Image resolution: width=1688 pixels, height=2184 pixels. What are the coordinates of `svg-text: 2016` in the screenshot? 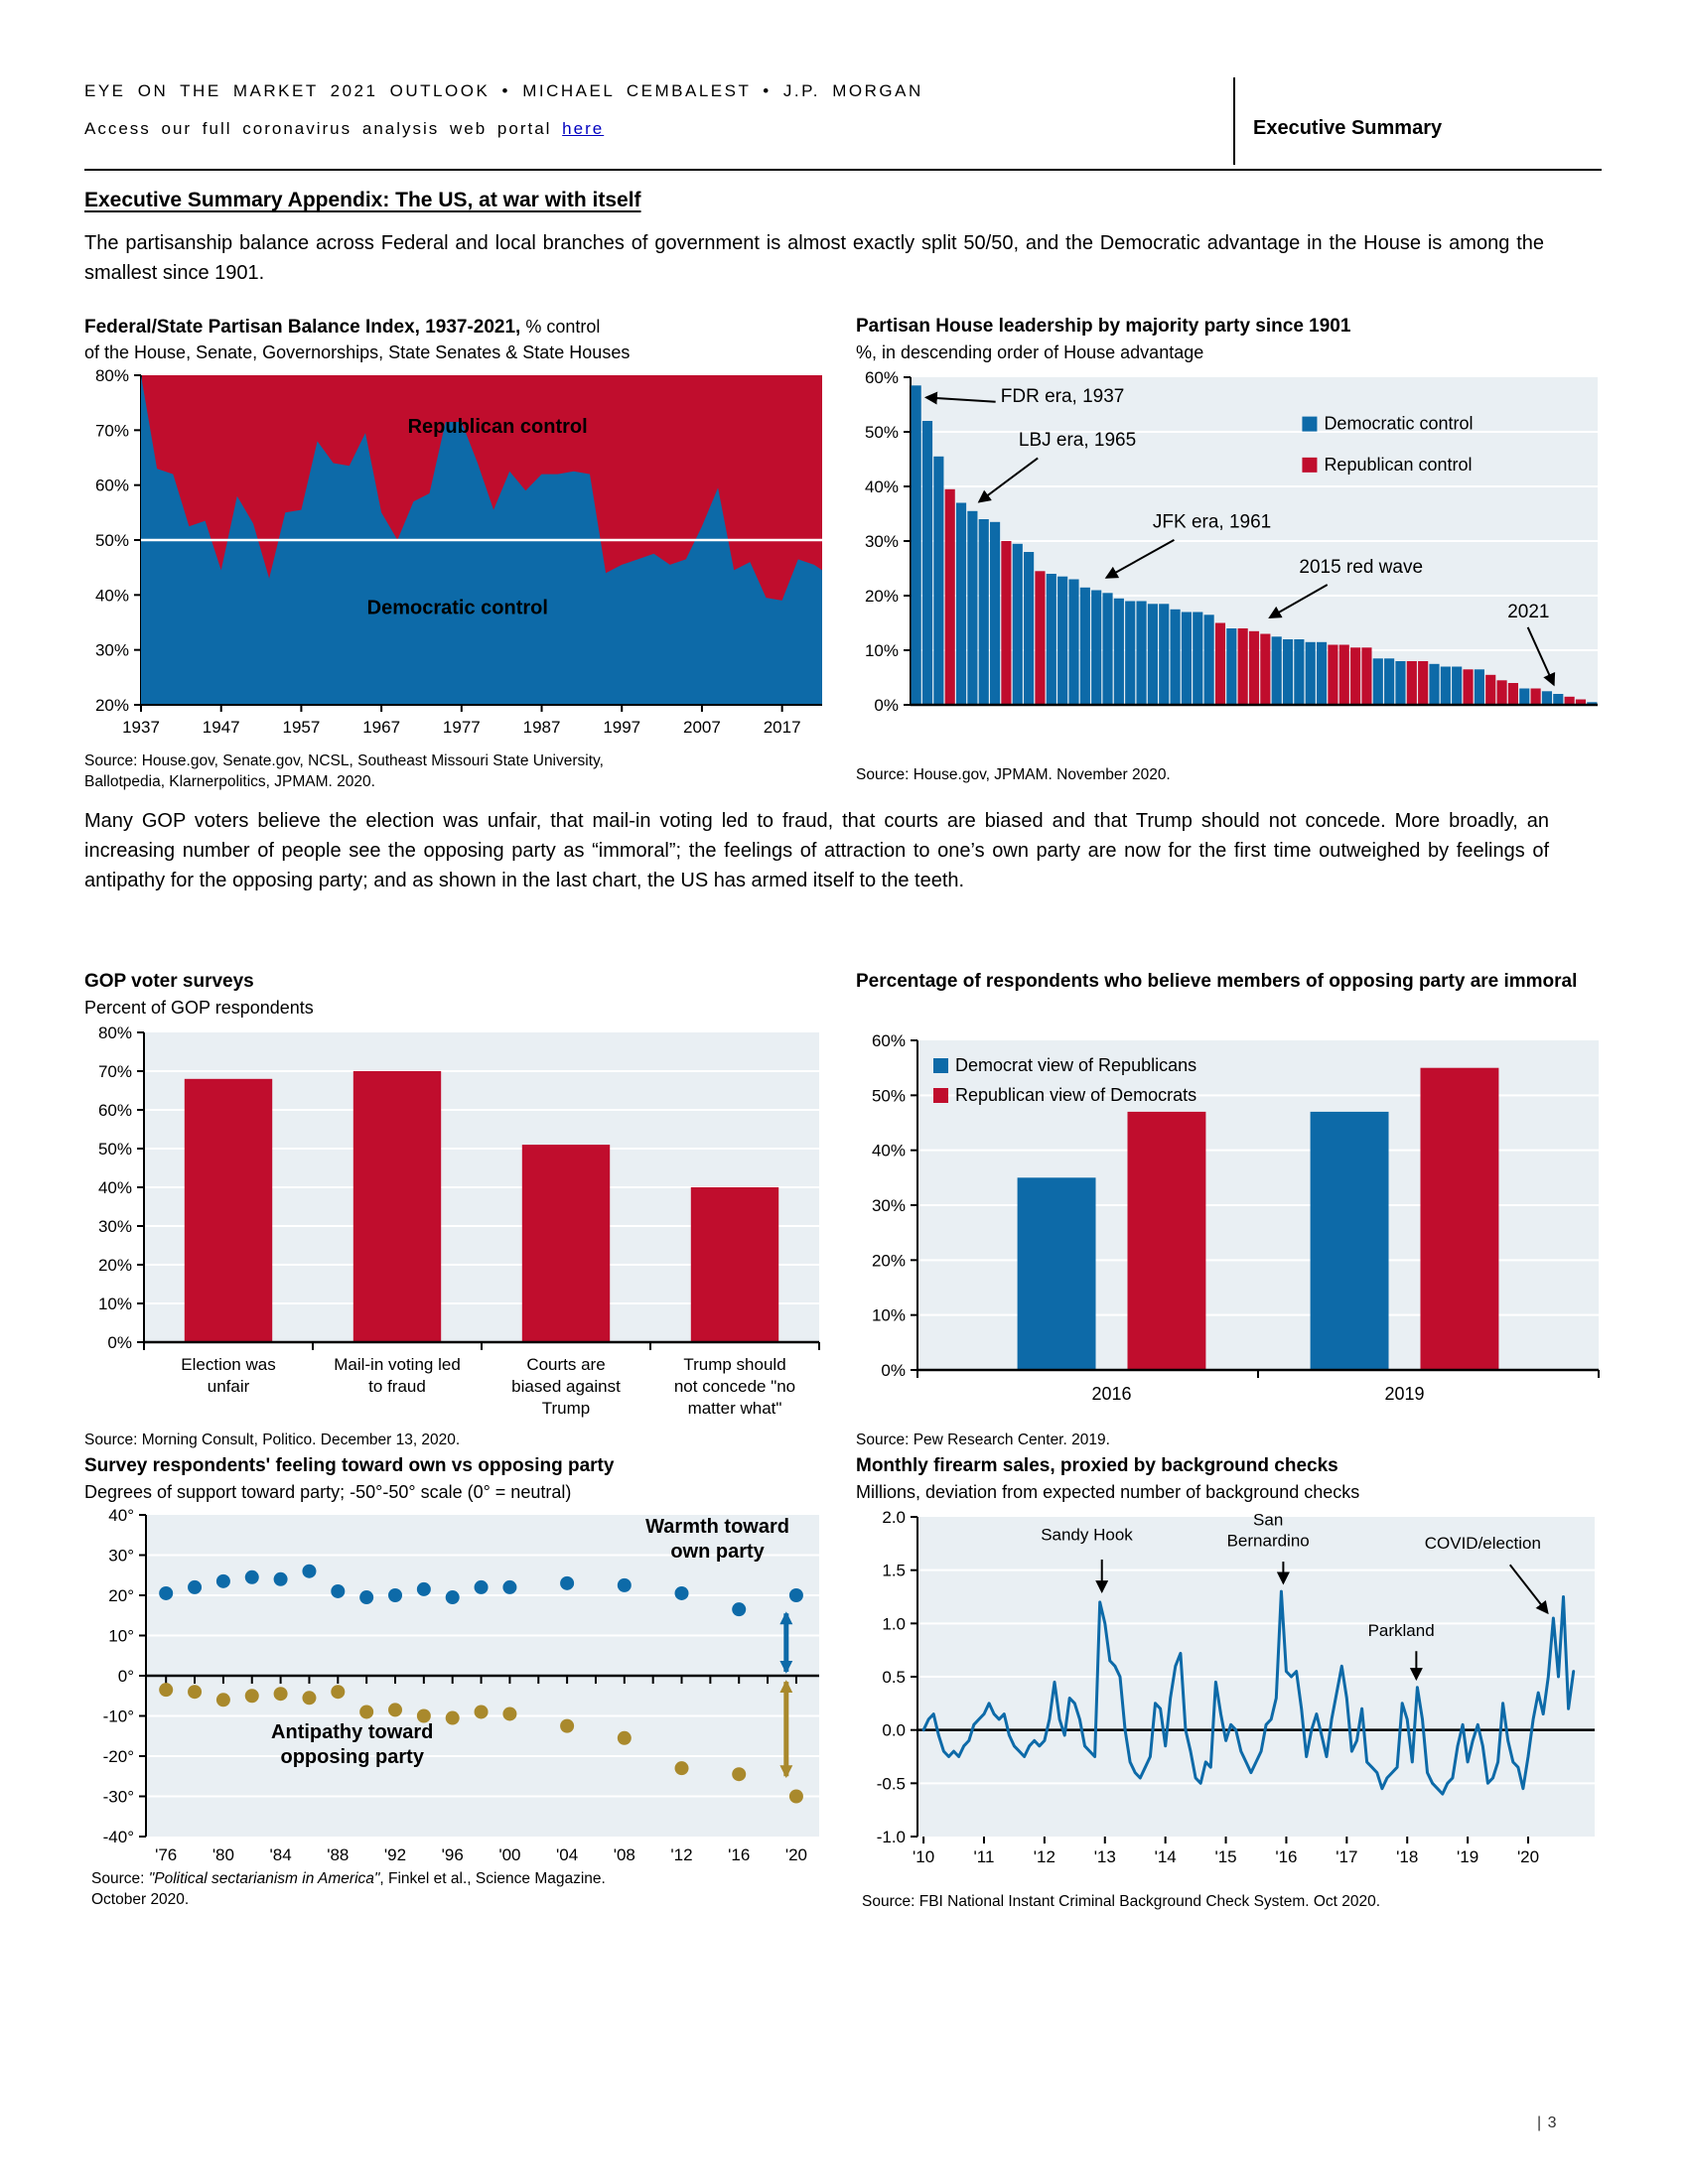 It's located at (1111, 1394).